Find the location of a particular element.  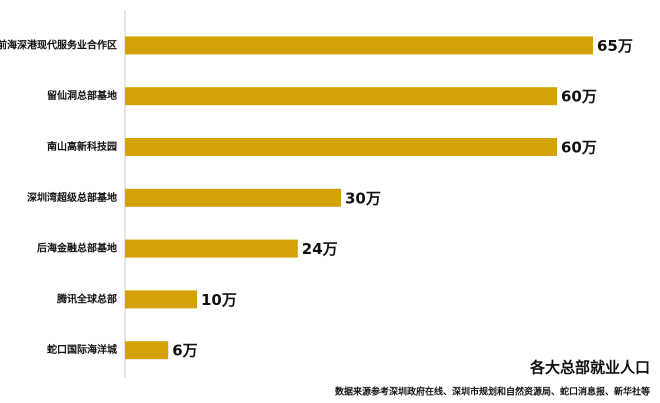

category-label: 后海金融总部基地 is located at coordinates (77, 248).